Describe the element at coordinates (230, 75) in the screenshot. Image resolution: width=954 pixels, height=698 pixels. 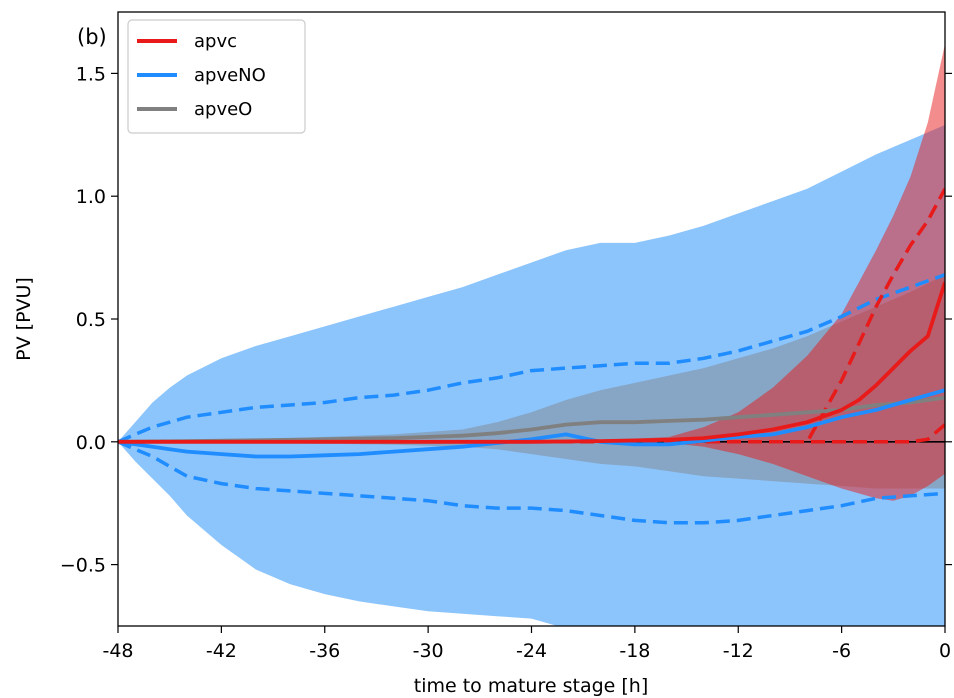
I see `apveNO-legend-label: apveNO` at that location.